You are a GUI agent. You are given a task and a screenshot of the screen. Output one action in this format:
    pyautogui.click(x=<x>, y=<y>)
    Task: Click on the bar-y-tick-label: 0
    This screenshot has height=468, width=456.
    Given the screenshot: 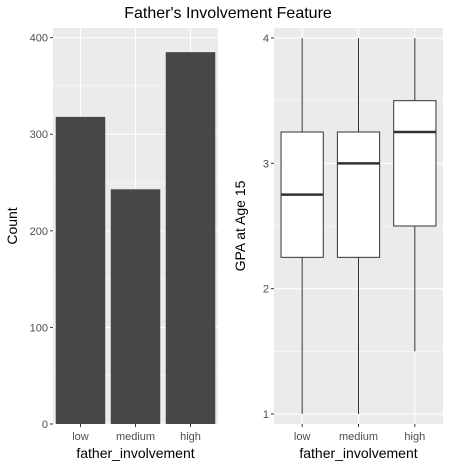 What is the action you would take?
    pyautogui.click(x=45, y=425)
    